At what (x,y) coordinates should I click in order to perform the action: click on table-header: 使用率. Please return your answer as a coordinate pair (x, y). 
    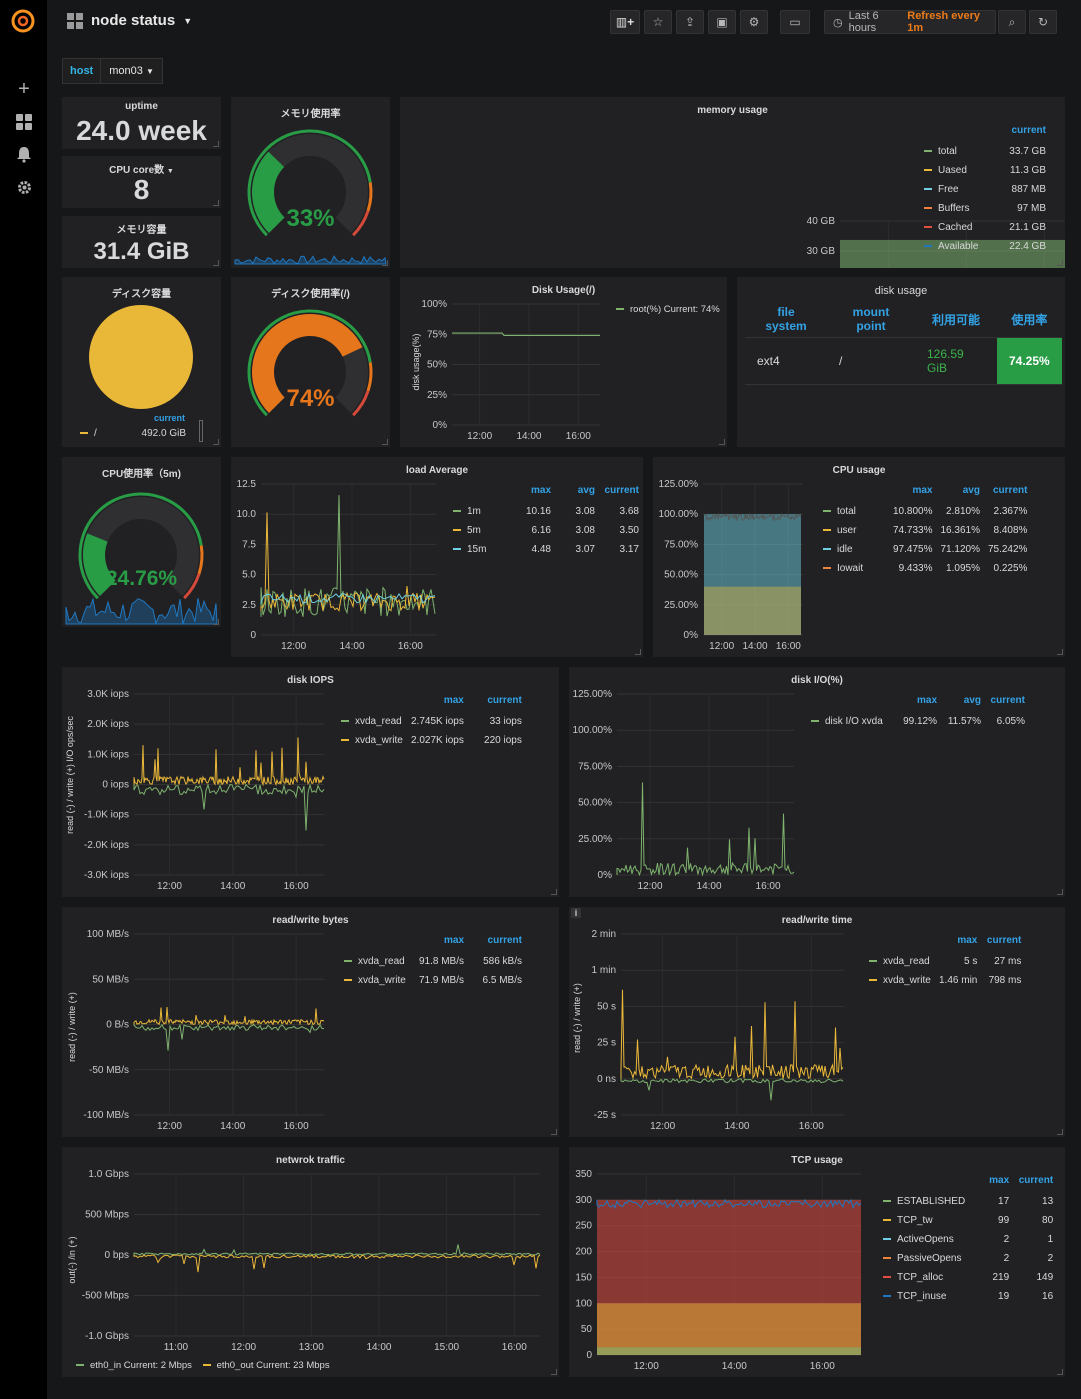
    Looking at the image, I should click on (1029, 319).